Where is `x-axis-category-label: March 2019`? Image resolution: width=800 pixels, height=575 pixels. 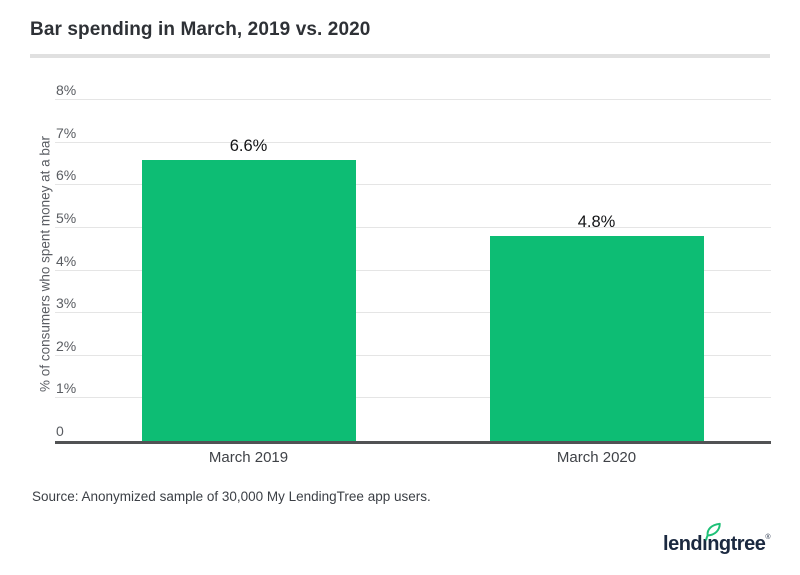
x-axis-category-label: March 2019 is located at coordinates (248, 457).